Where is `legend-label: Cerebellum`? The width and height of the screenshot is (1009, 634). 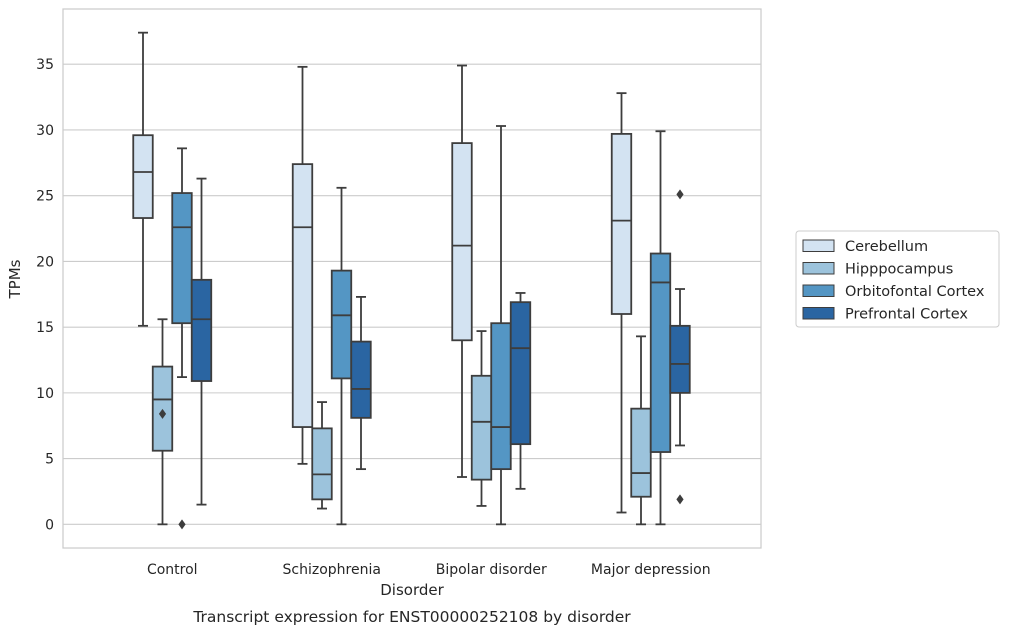
legend-label: Cerebellum is located at coordinates (886, 247).